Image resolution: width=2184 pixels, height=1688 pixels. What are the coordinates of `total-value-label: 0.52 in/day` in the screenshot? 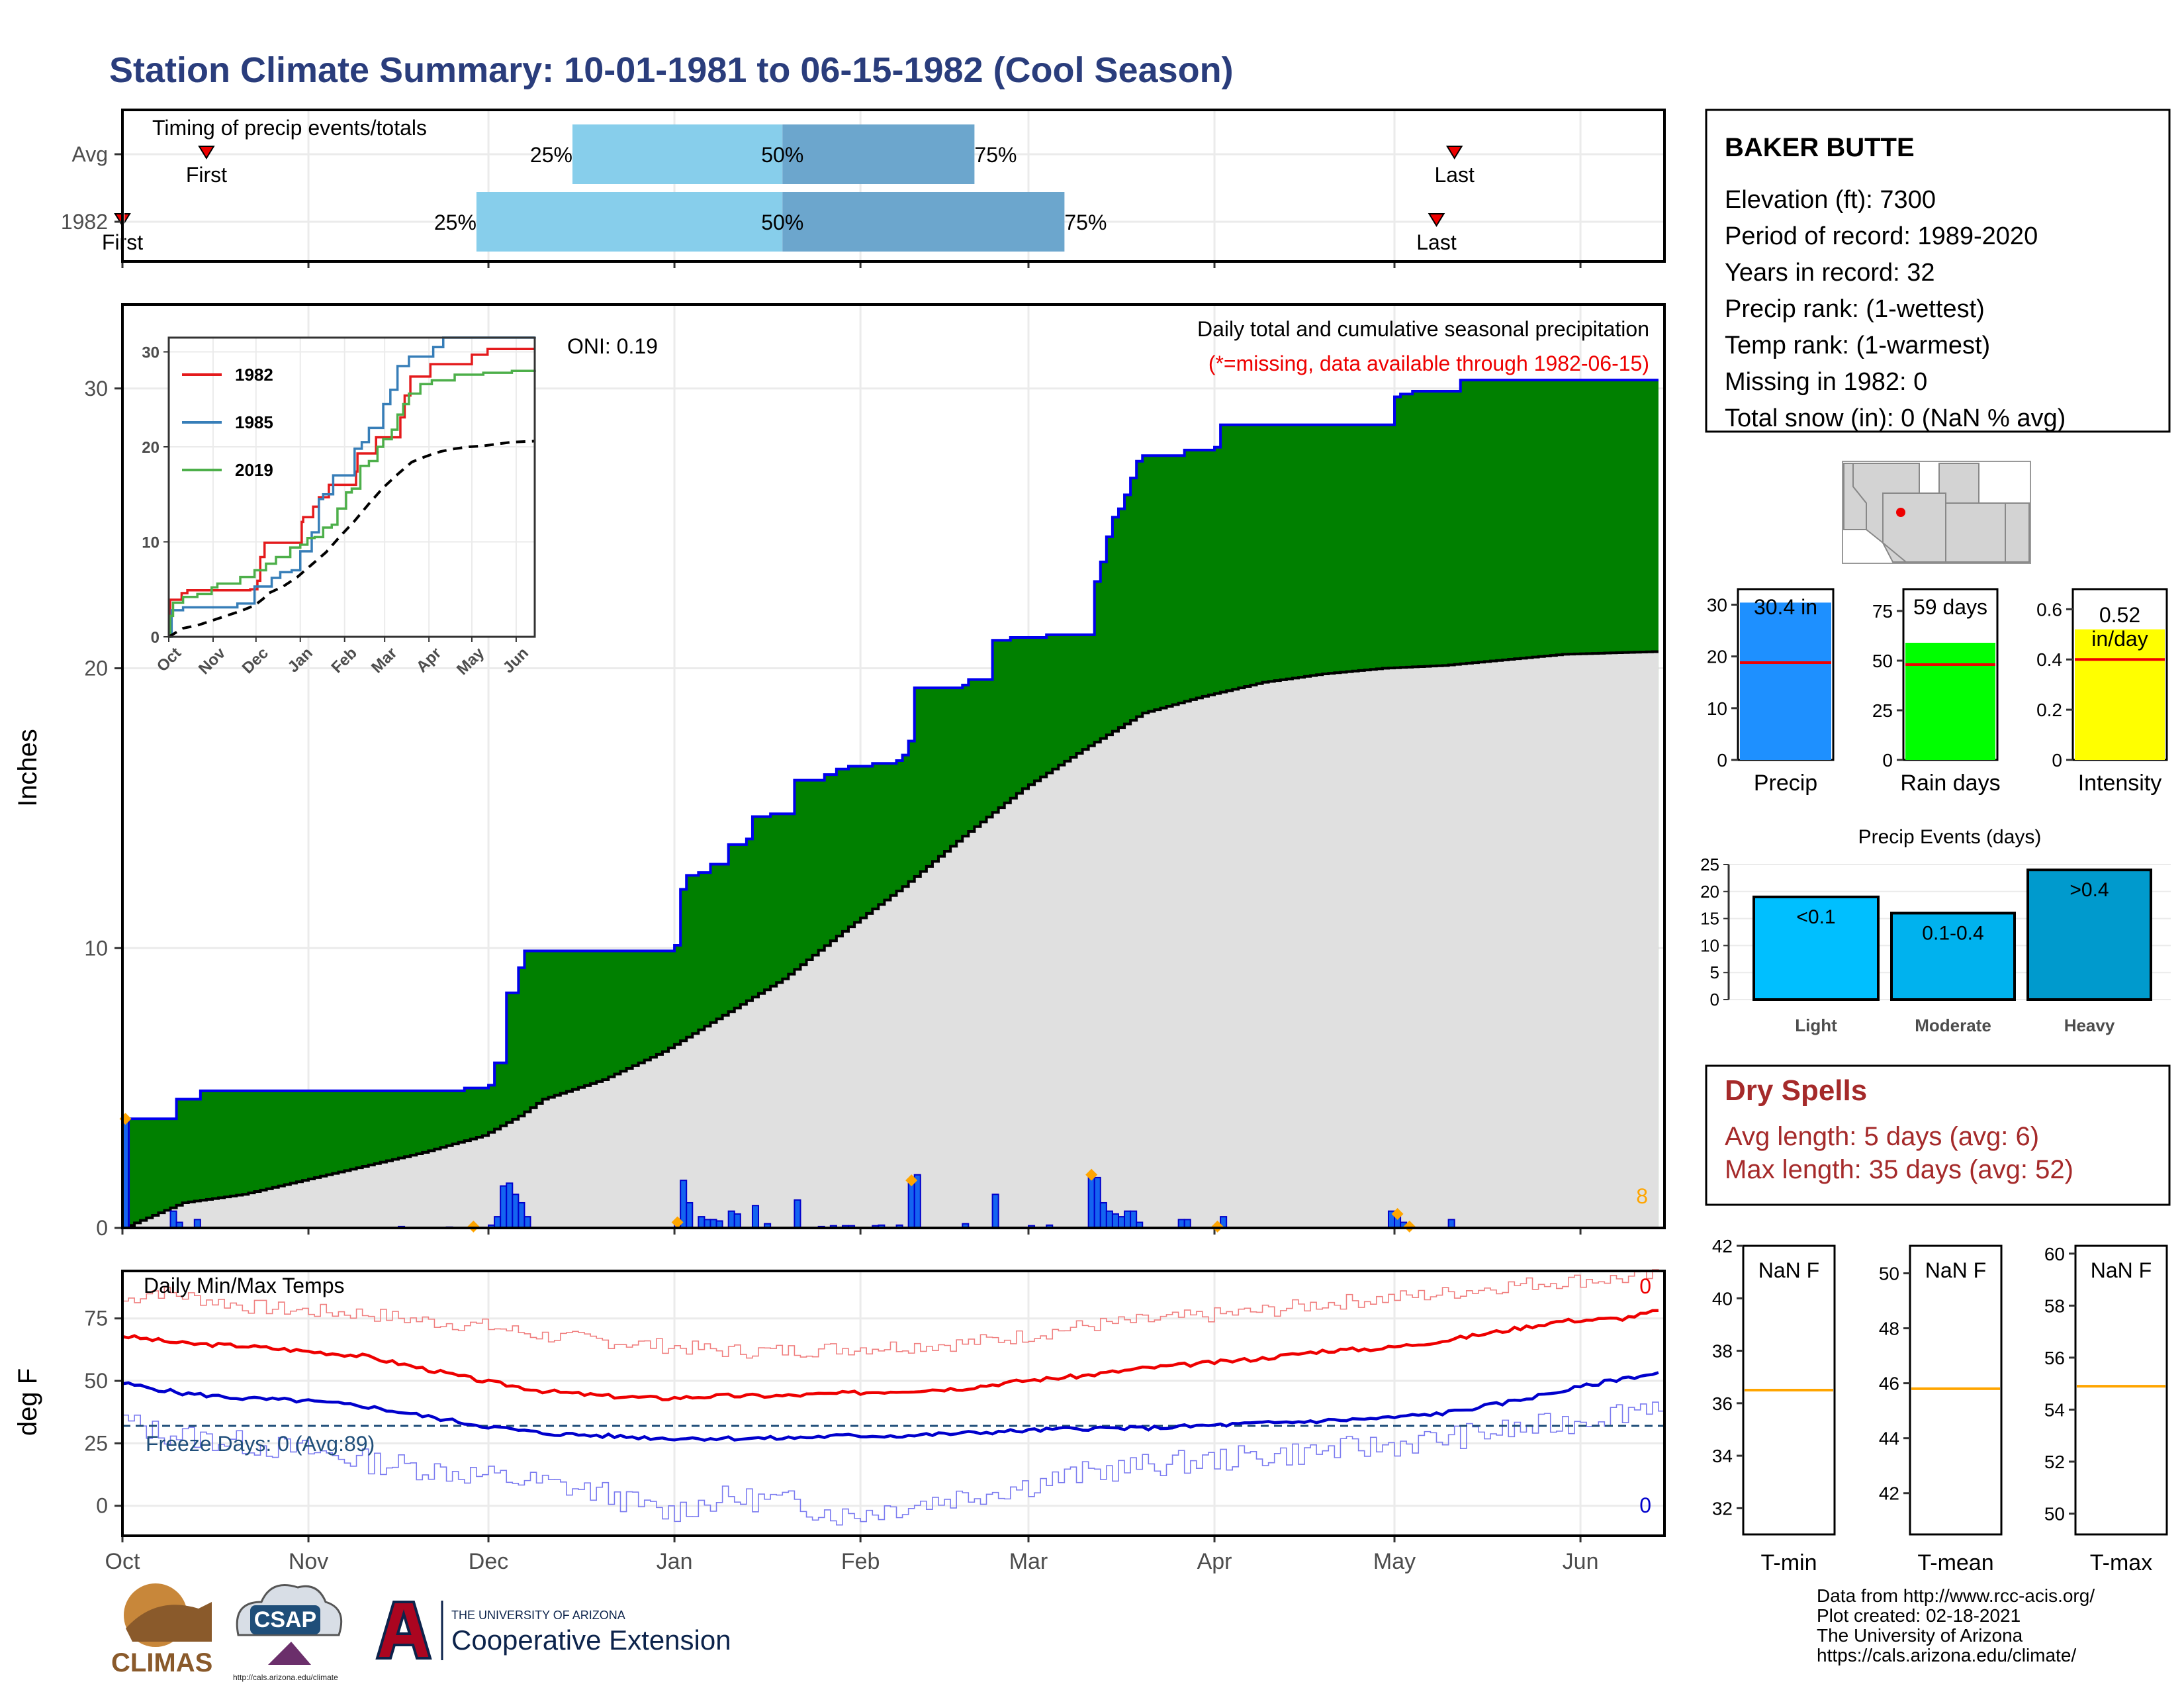 It's located at (2119, 627).